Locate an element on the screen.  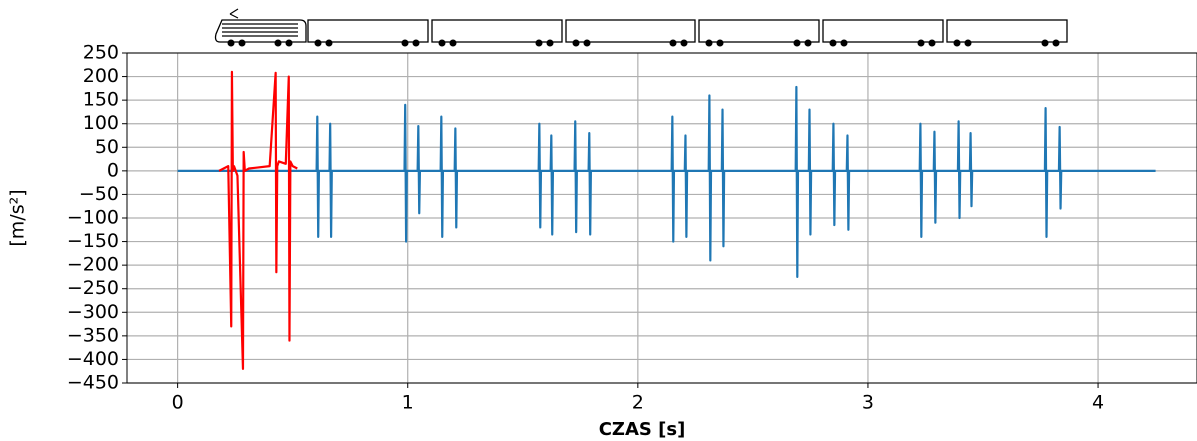
y-tick-label: 150 is located at coordinates (101, 100).